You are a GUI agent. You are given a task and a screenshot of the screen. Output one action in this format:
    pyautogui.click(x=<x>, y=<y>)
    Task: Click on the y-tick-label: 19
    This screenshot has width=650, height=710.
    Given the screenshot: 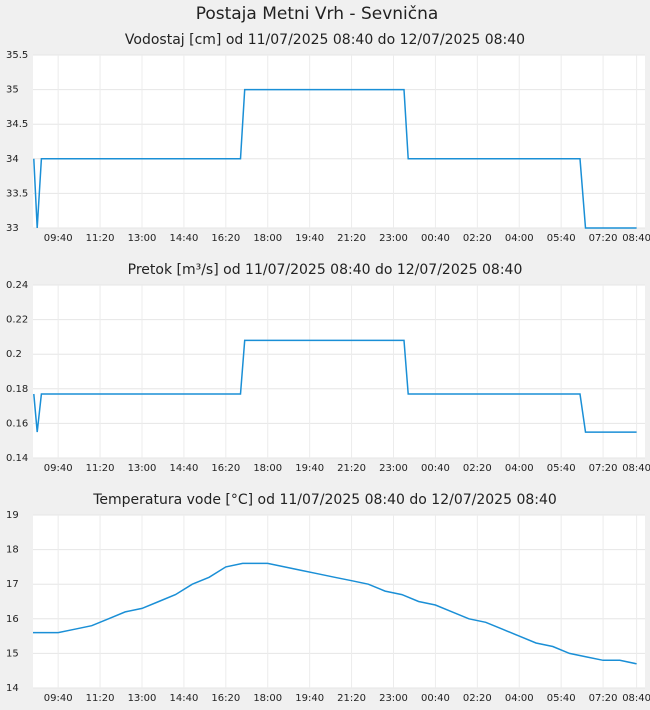 What is the action you would take?
    pyautogui.click(x=12, y=515)
    